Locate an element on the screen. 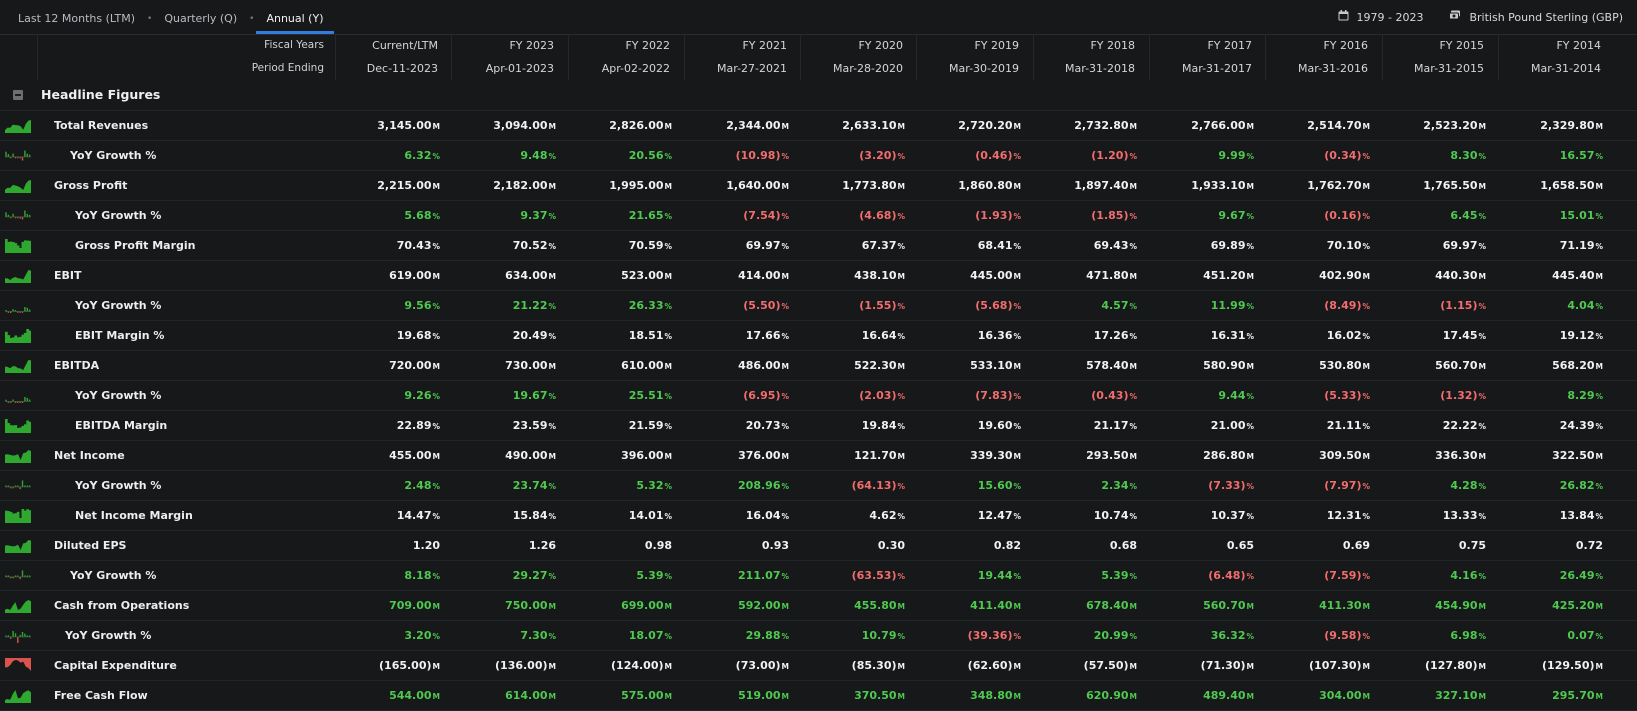  value-cell: 19.44% is located at coordinates (966, 576).